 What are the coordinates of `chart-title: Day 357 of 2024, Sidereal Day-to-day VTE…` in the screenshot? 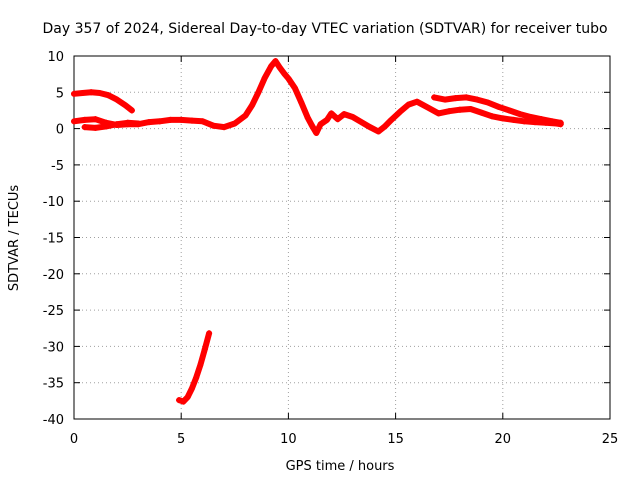 It's located at (324, 29).